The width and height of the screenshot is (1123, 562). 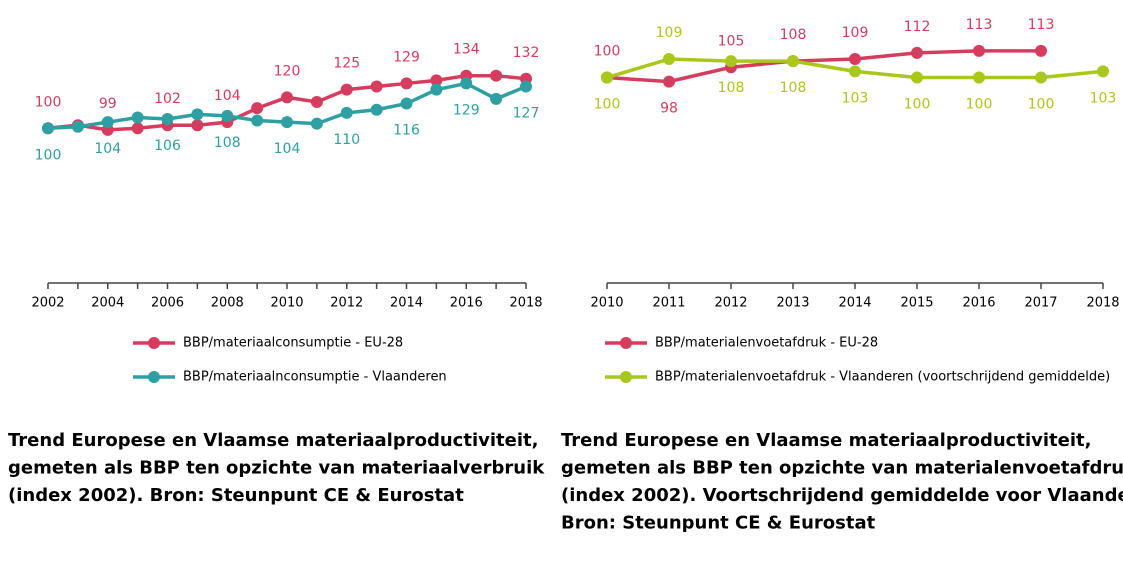 What do you see at coordinates (916, 303) in the screenshot?
I see `x-tick-label: 2015` at bounding box center [916, 303].